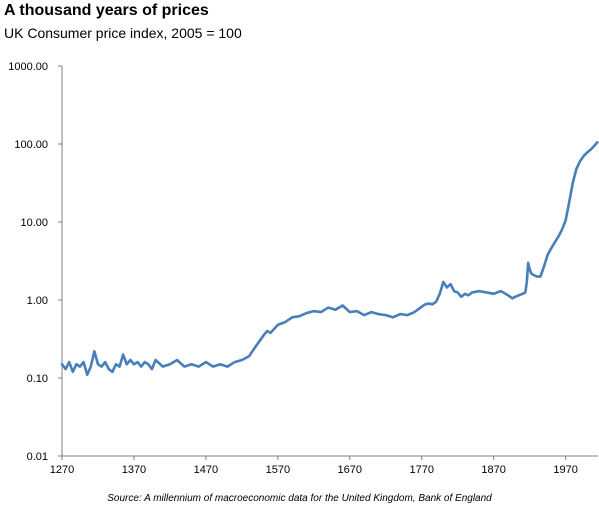  I want to click on x-tick-label: 1470, so click(206, 470).